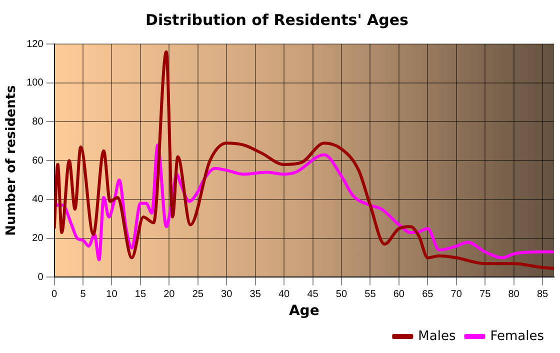  Describe the element at coordinates (12, 160) in the screenshot. I see `y-axis-title: Number of residents` at that location.